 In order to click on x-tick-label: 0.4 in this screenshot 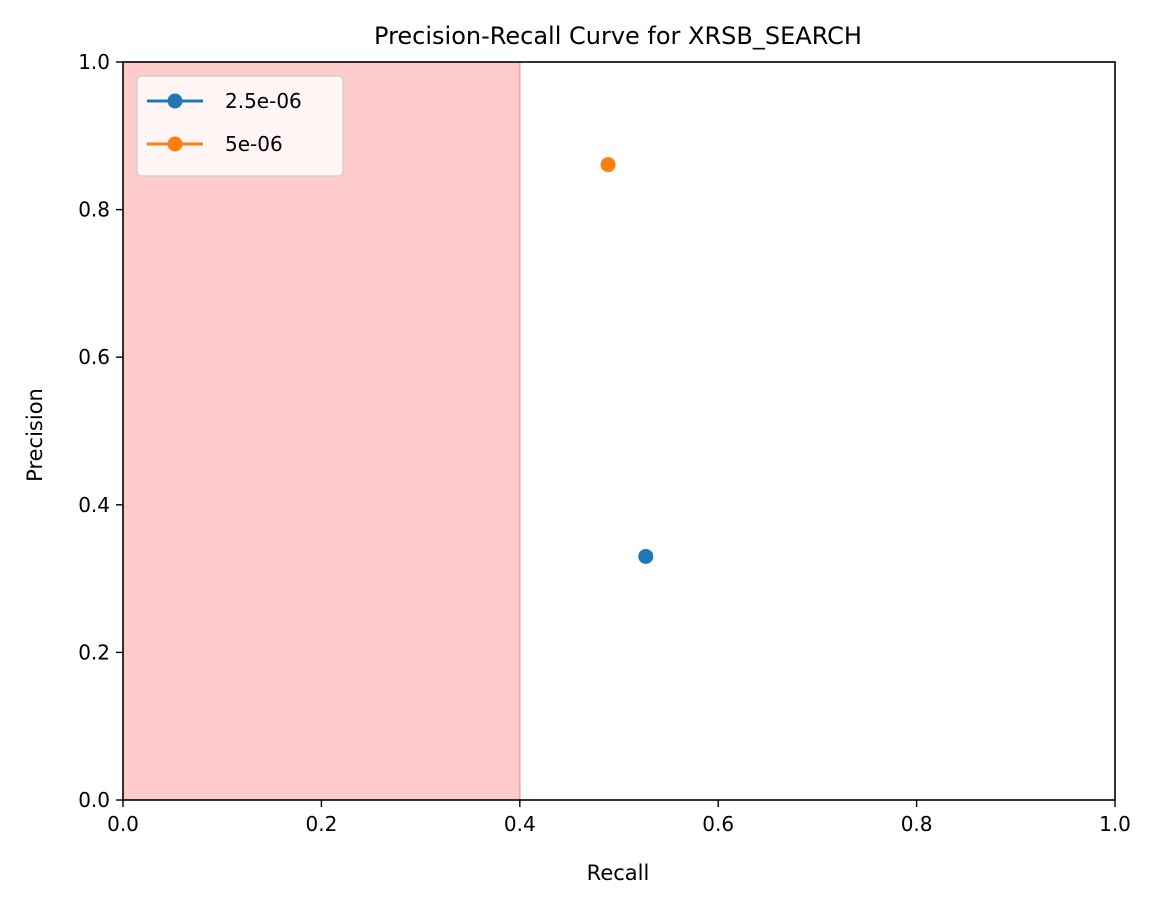, I will do `click(520, 824)`.